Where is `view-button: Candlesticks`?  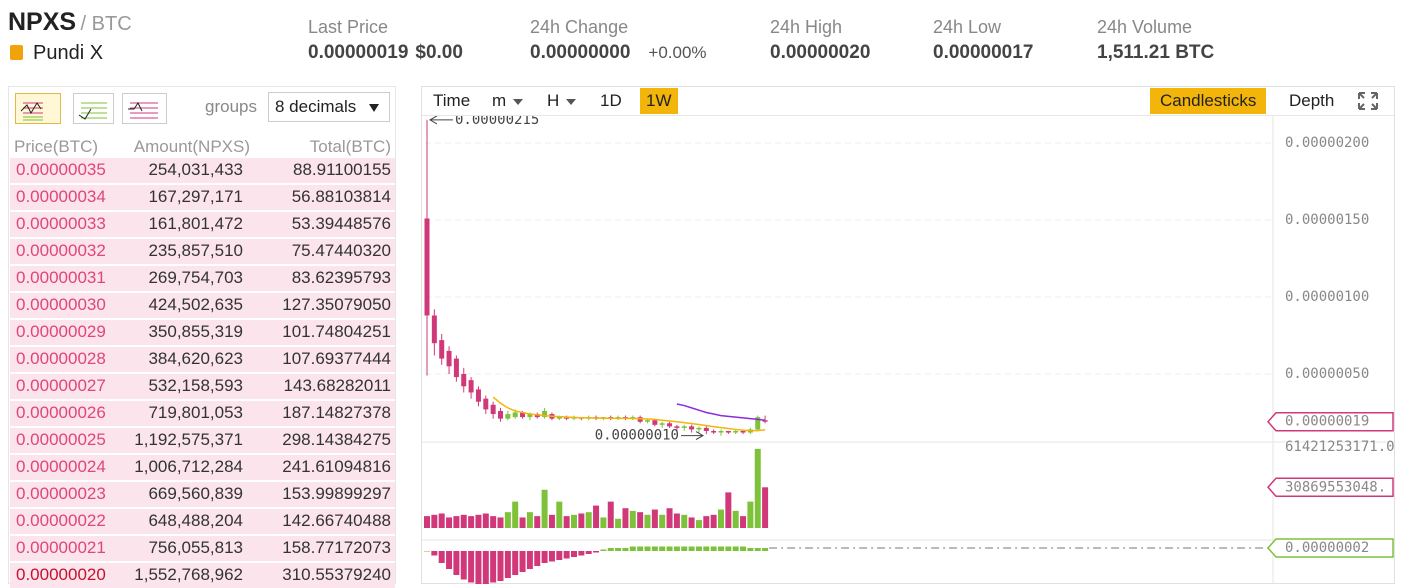 view-button: Candlesticks is located at coordinates (1208, 101).